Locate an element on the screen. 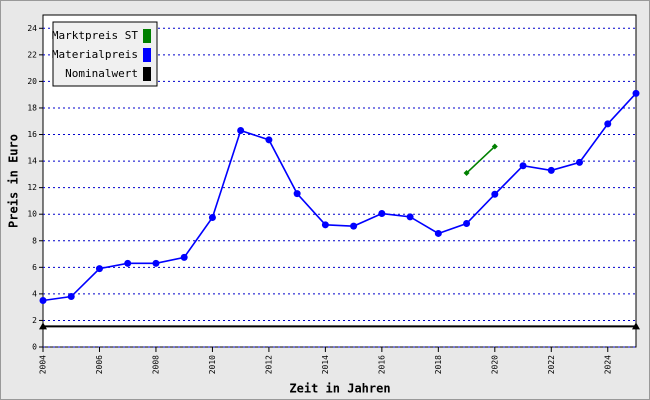 The image size is (650, 400). x-tick-label: 2022 is located at coordinates (551, 364).